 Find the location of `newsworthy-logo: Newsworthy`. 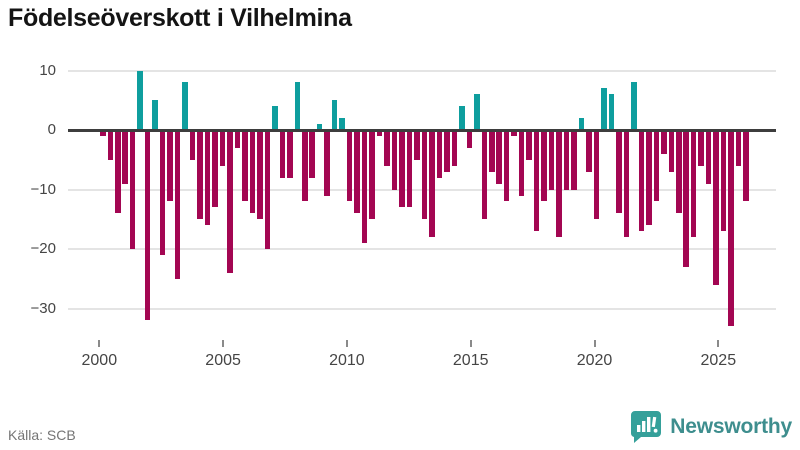

newsworthy-logo: Newsworthy is located at coordinates (711, 427).